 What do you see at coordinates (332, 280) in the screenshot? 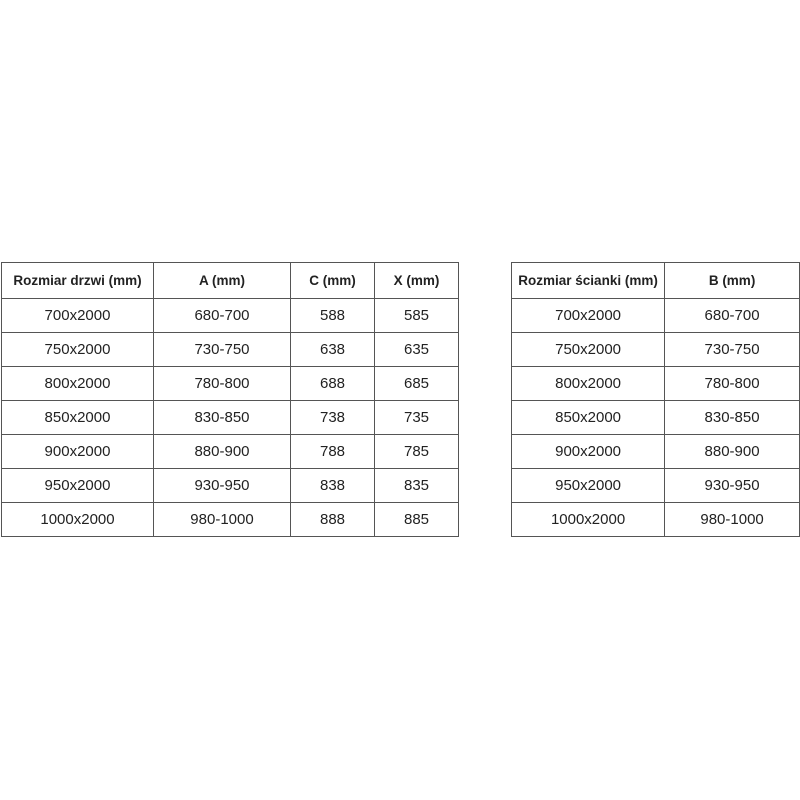
I see `header-cell: C (mm)` at bounding box center [332, 280].